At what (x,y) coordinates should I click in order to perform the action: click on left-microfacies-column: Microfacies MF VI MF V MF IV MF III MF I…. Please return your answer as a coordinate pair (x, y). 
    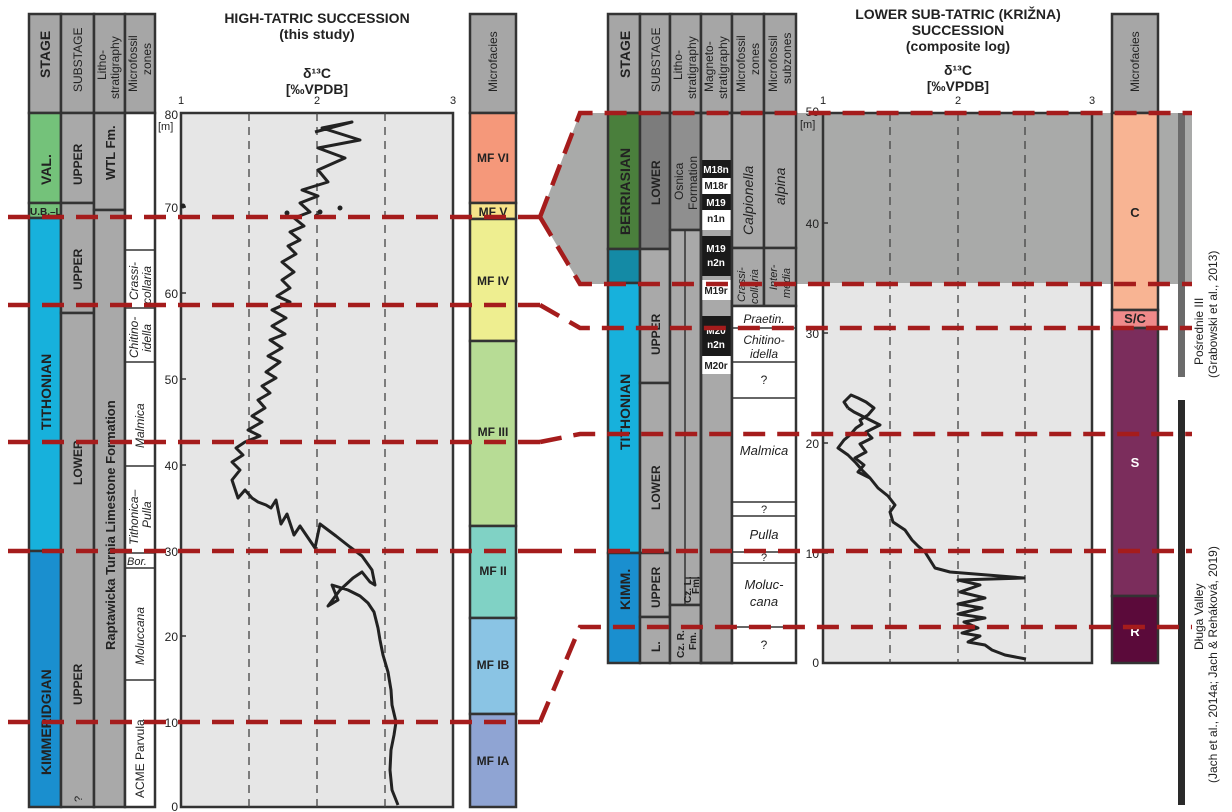
    Looking at the image, I should click on (493, 410).